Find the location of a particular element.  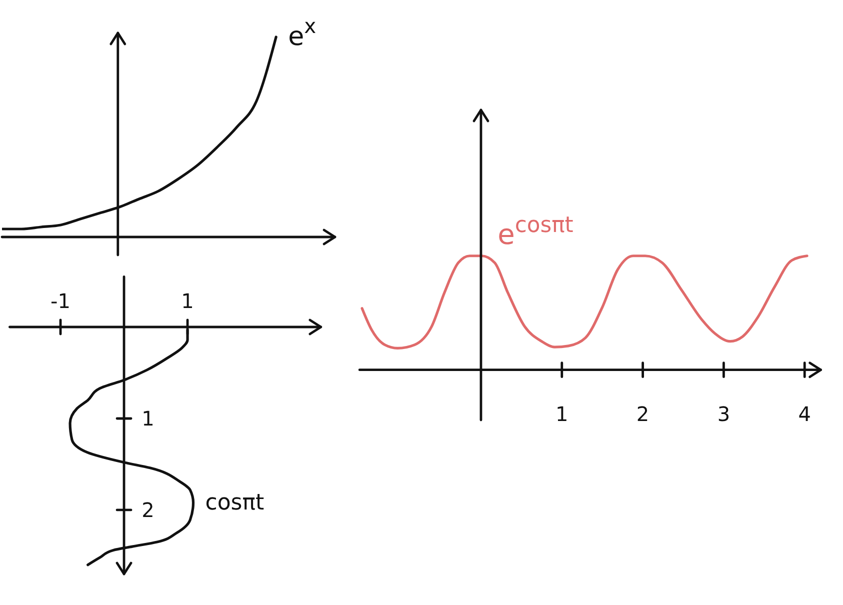

x-tick-label: -1 is located at coordinates (60, 301).